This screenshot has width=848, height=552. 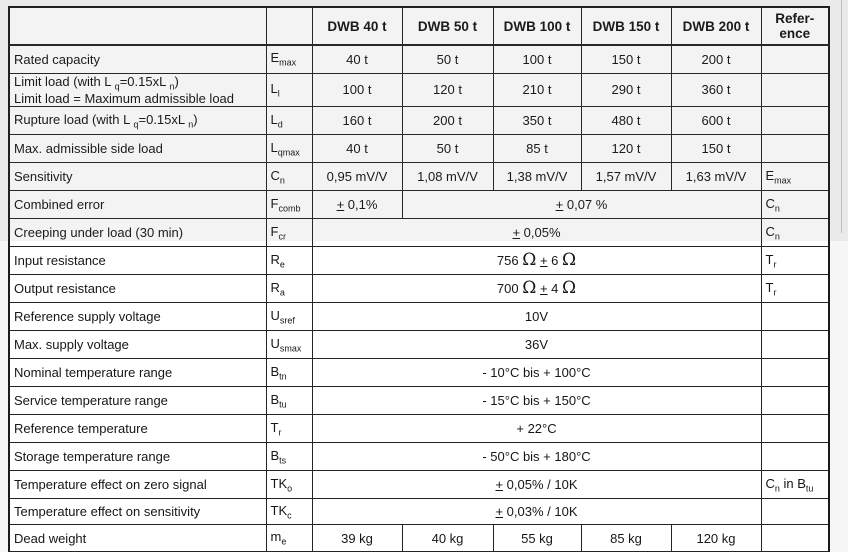 I want to click on symbol-cell: Usref, so click(x=289, y=317).